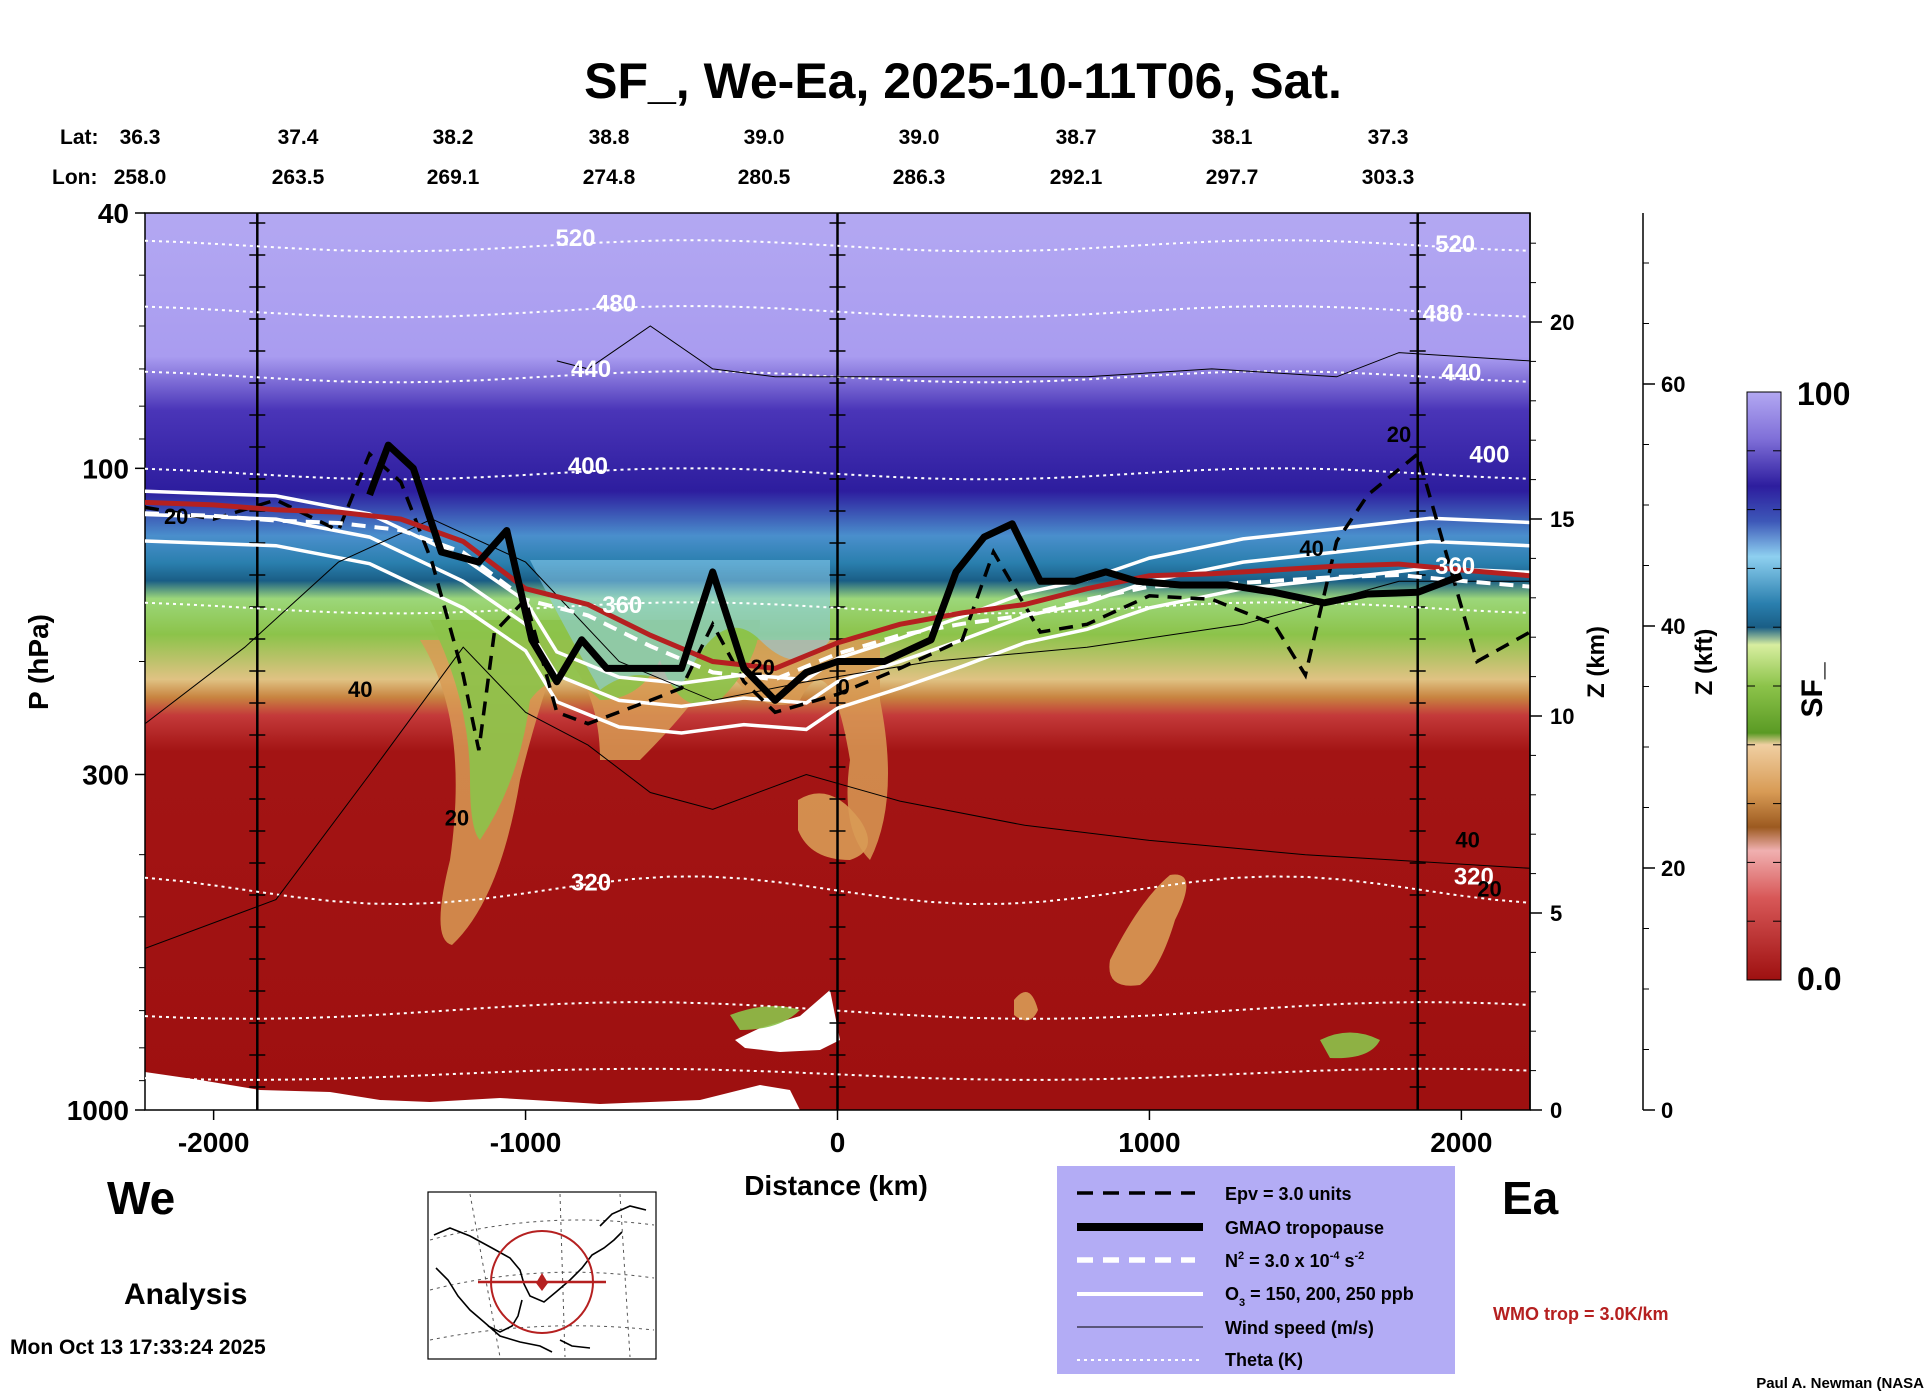 This screenshot has width=1926, height=1394. I want to click on lon-value: 274.8, so click(609, 177).